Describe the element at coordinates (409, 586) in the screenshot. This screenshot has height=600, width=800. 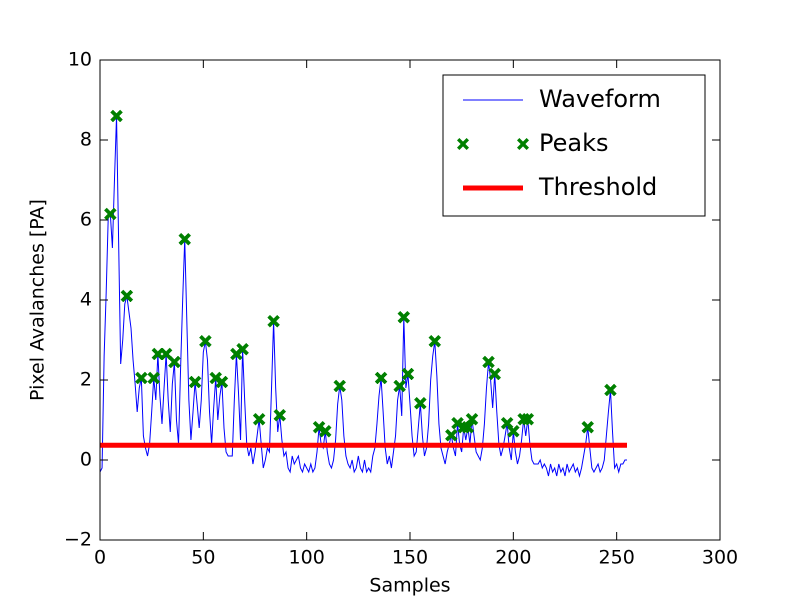
I see `x-axis-label: Samples` at that location.